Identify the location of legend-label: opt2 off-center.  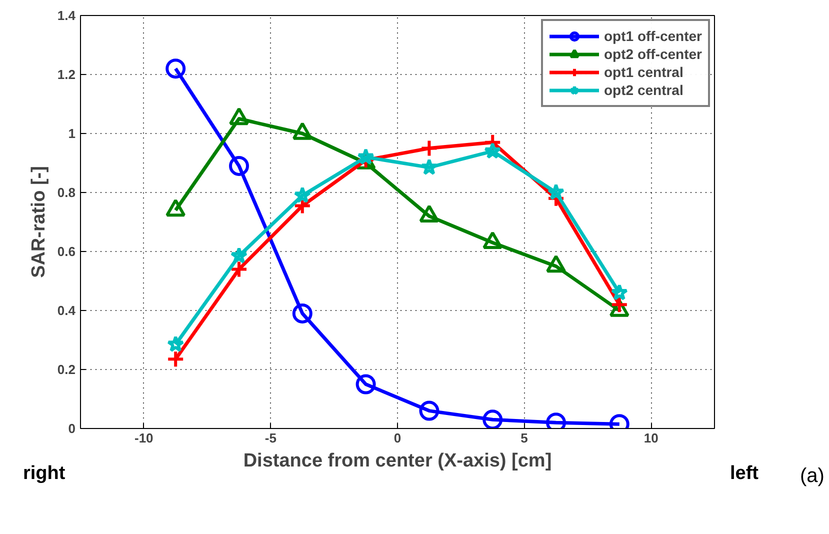
(653, 54).